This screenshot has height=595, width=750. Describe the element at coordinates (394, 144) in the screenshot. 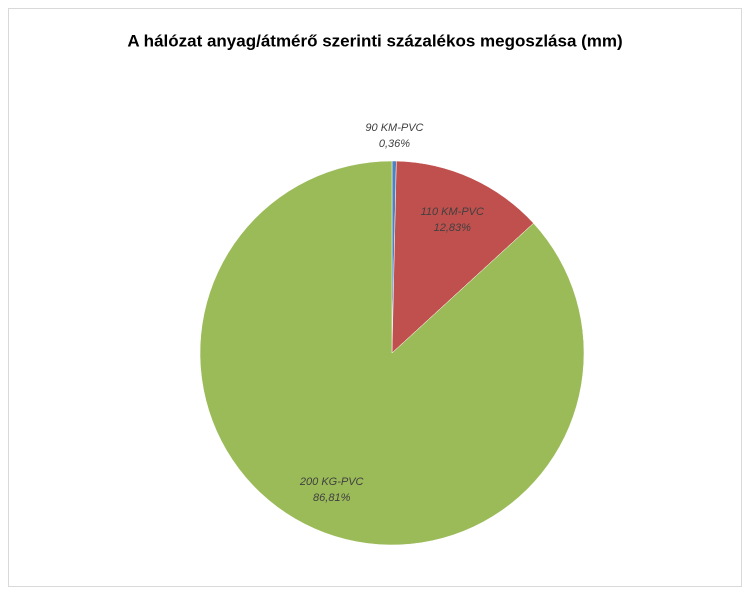

I see `slice-value-label: 0,36%` at that location.